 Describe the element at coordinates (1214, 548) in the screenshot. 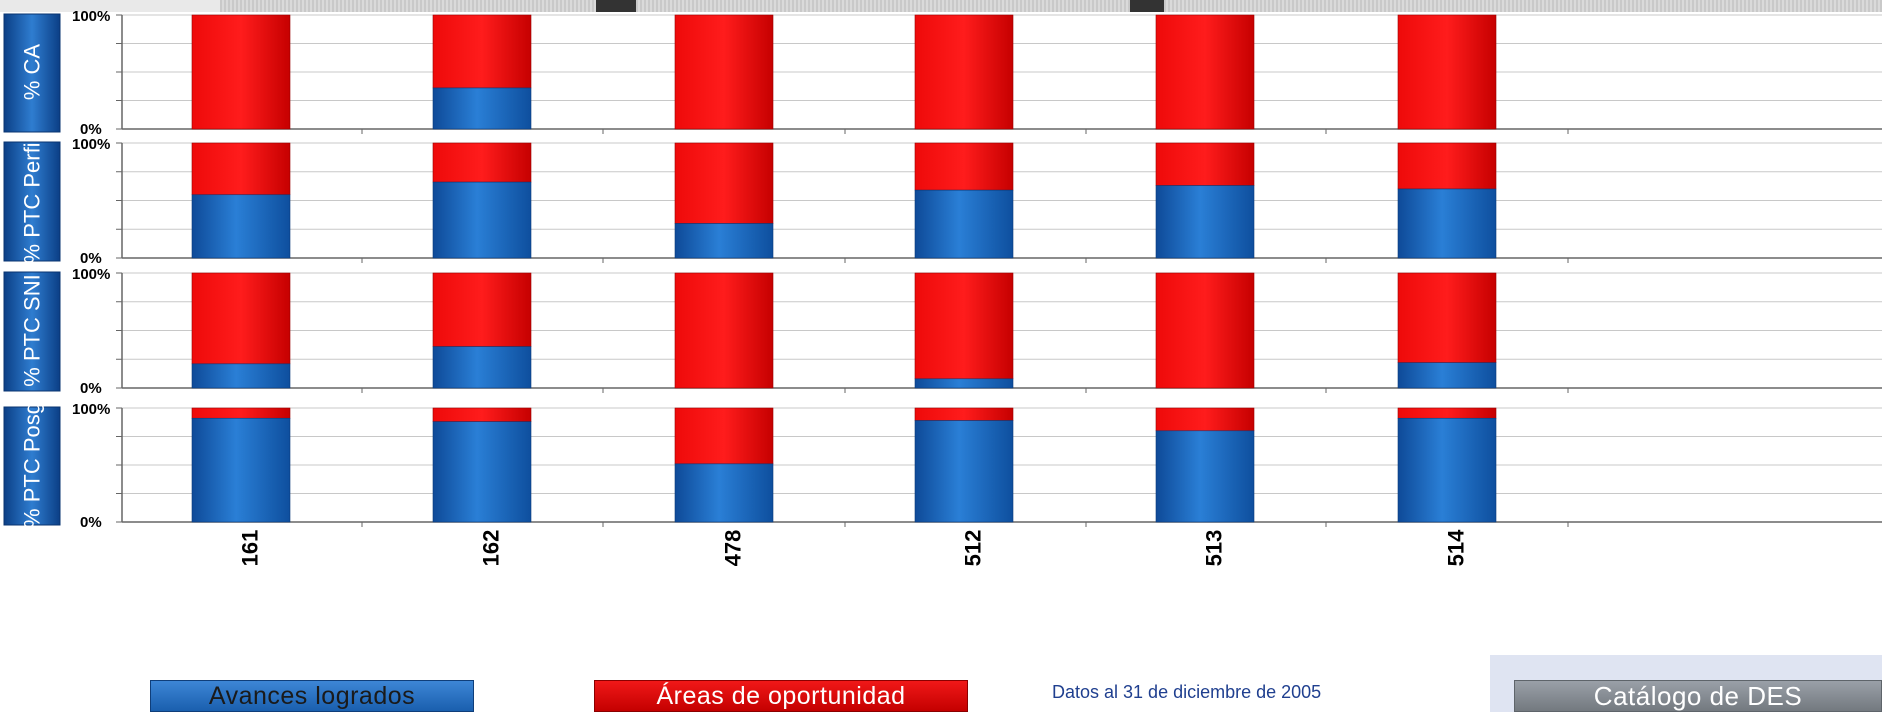

I see `x-category-label: 513` at that location.